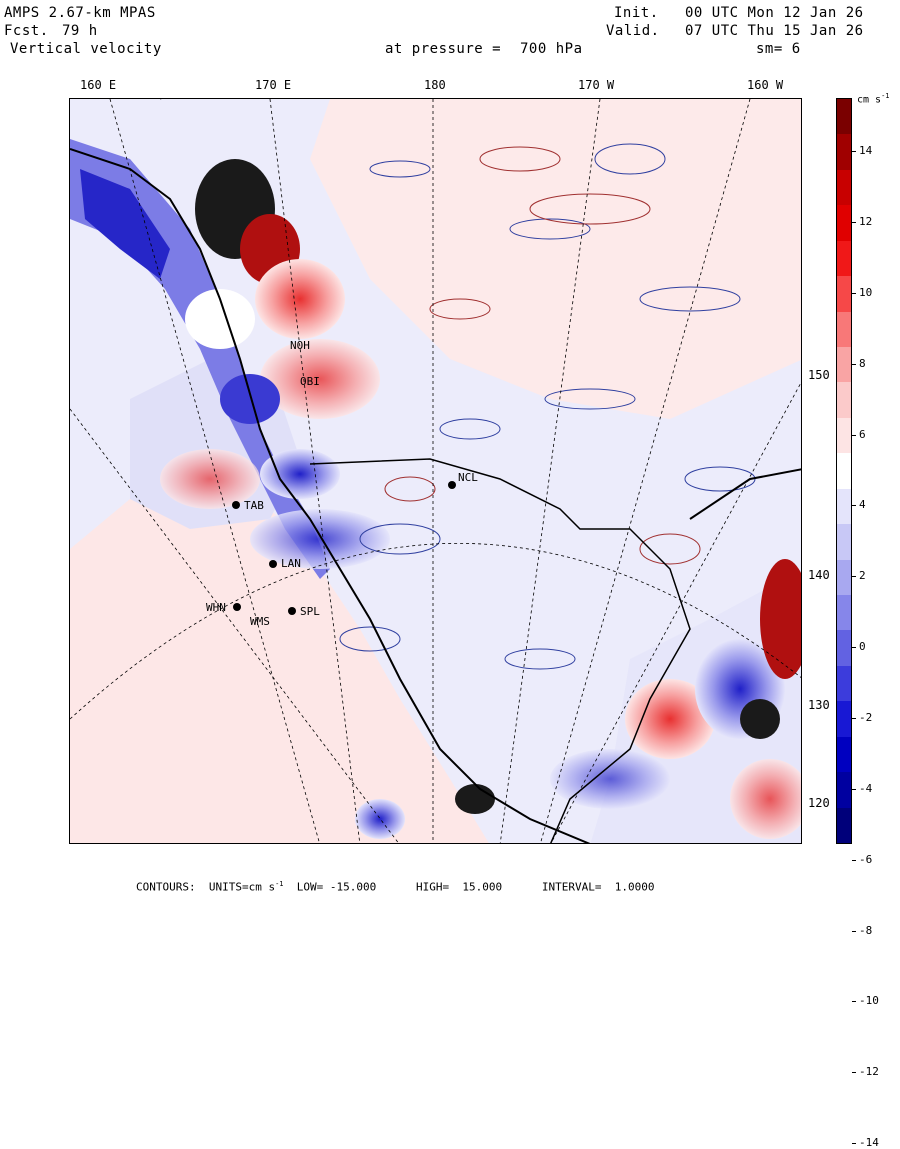 This screenshot has width=900, height=1149. I want to click on lat-label: 120 W, so click(826, 803).